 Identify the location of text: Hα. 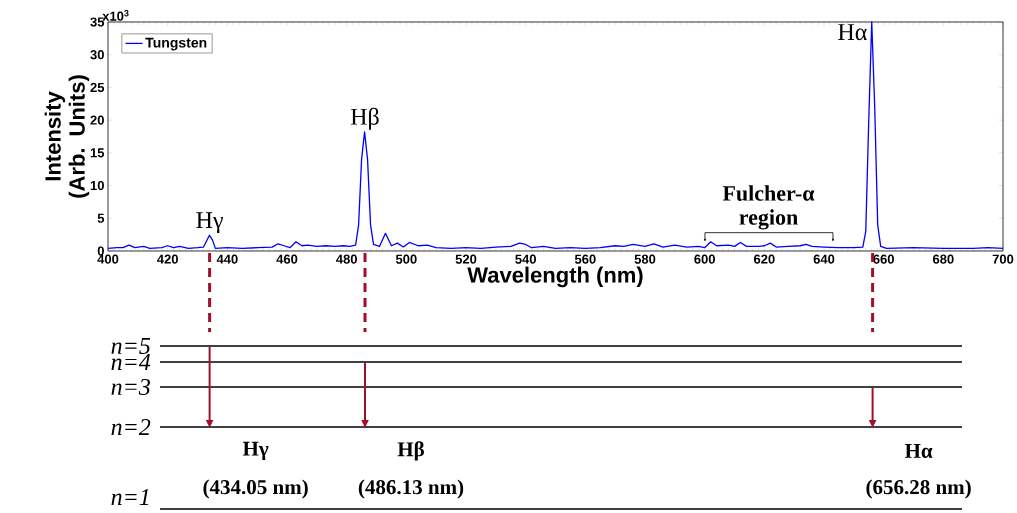
(918, 451).